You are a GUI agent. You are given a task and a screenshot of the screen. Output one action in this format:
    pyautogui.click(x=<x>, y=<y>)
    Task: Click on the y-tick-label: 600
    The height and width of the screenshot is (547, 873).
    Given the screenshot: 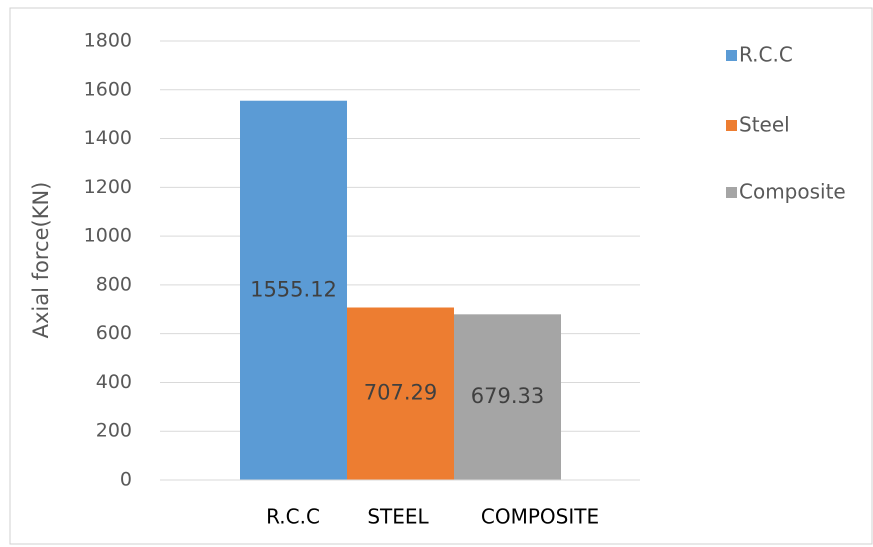 What is the action you would take?
    pyautogui.click(x=114, y=333)
    